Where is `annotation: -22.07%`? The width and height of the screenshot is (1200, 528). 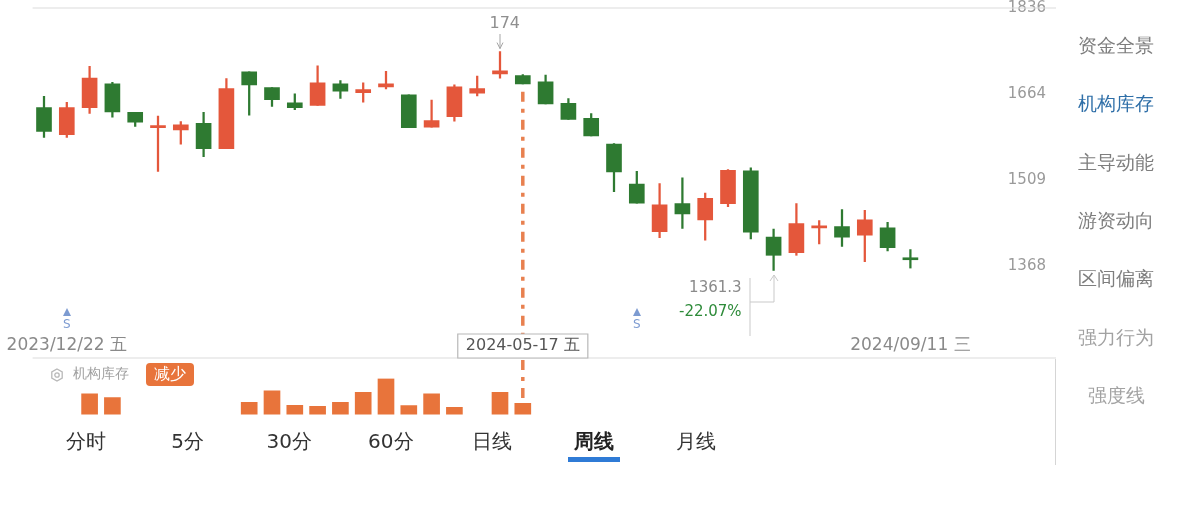 annotation: -22.07% is located at coordinates (710, 311).